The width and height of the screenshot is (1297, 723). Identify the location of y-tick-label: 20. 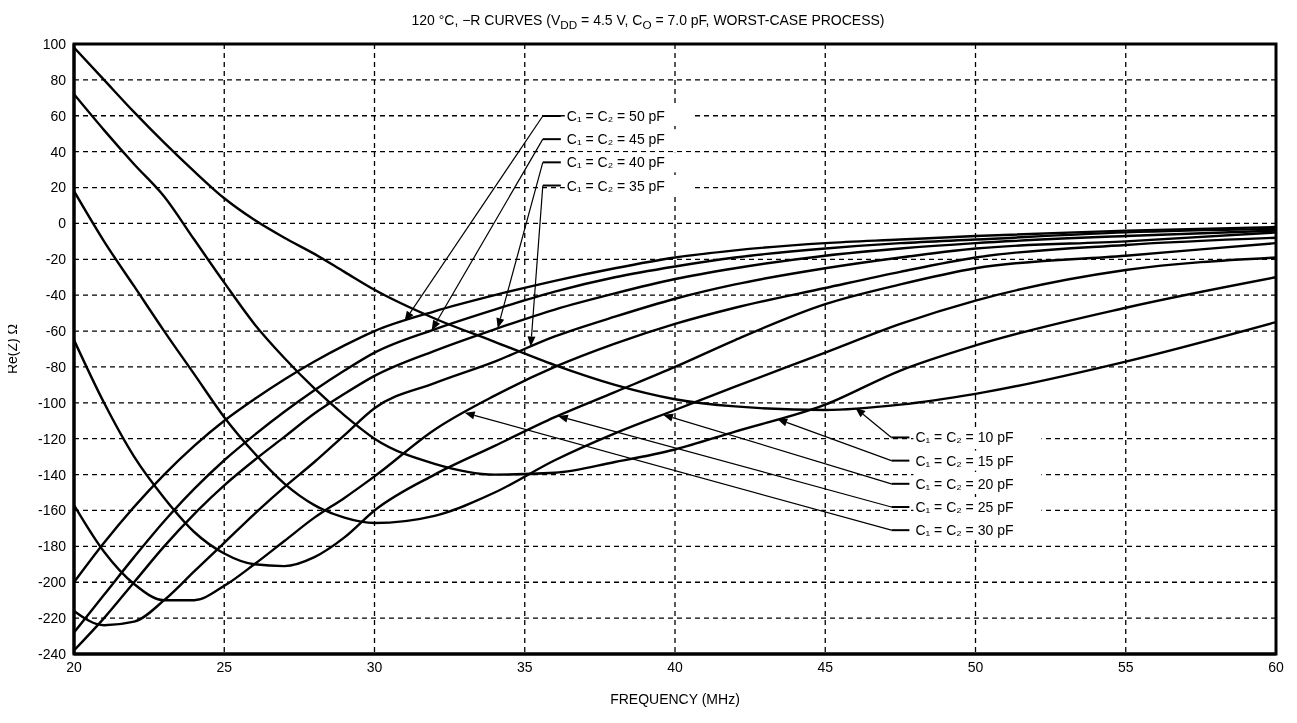
(58, 187).